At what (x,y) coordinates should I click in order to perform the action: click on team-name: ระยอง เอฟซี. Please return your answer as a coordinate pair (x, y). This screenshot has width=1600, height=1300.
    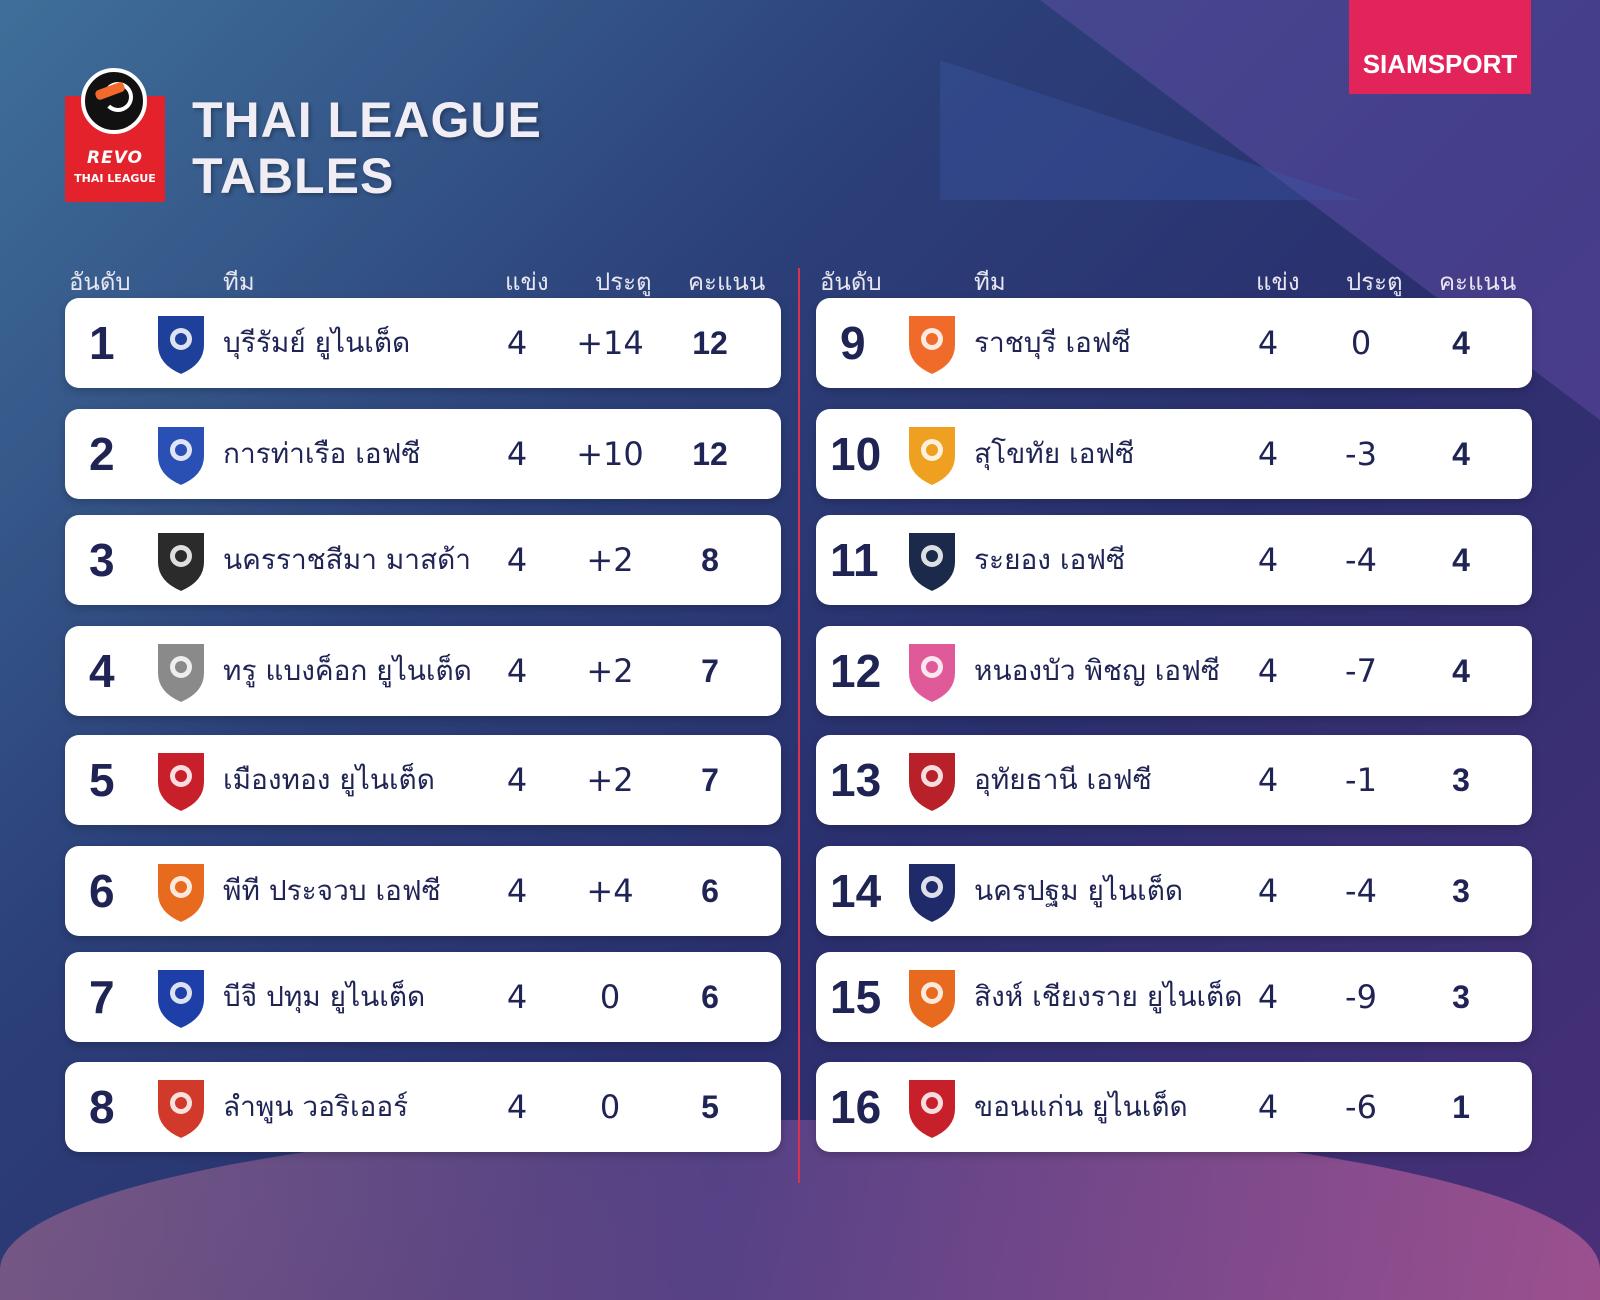
    Looking at the image, I should click on (1050, 559).